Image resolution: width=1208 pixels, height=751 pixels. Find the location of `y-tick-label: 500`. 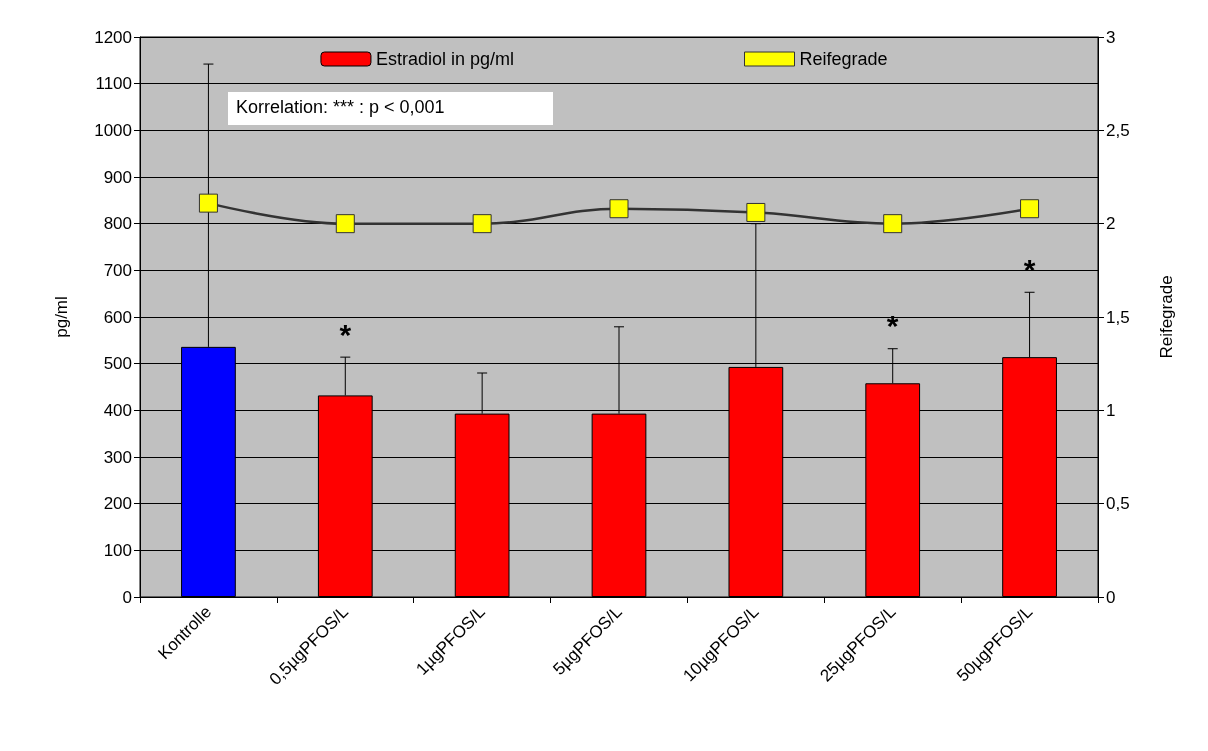

y-tick-label: 500 is located at coordinates (117, 364).